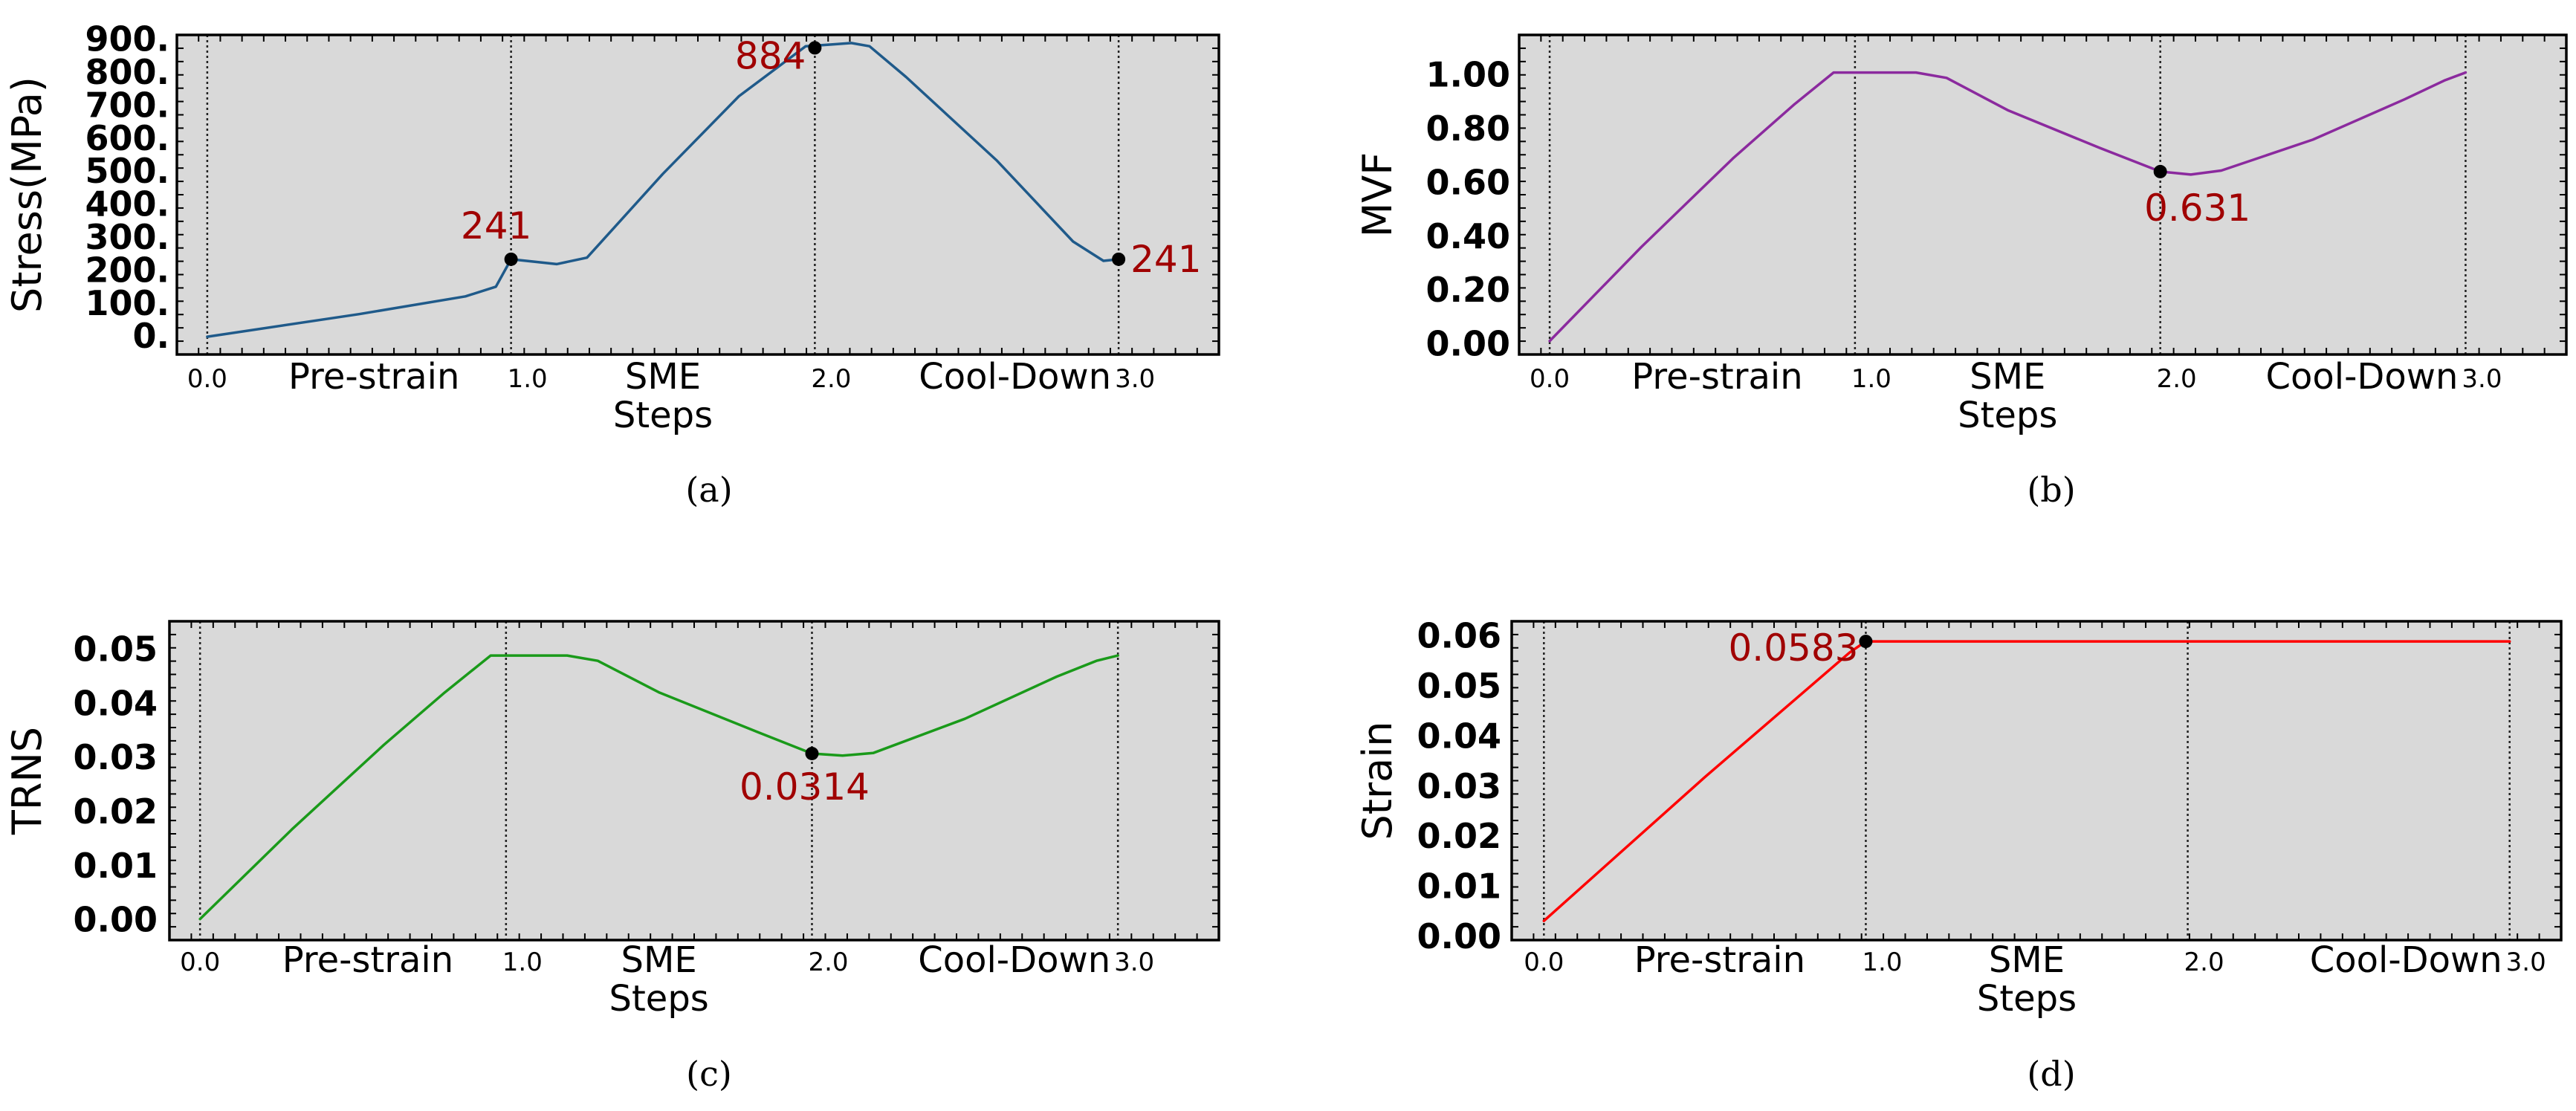  I want to click on y-tick-label: 0.80, so click(1469, 128).